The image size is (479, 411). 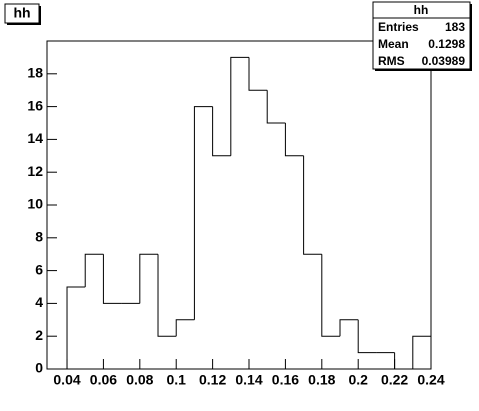 What do you see at coordinates (35, 171) in the screenshot?
I see `y-tick-label: 12` at bounding box center [35, 171].